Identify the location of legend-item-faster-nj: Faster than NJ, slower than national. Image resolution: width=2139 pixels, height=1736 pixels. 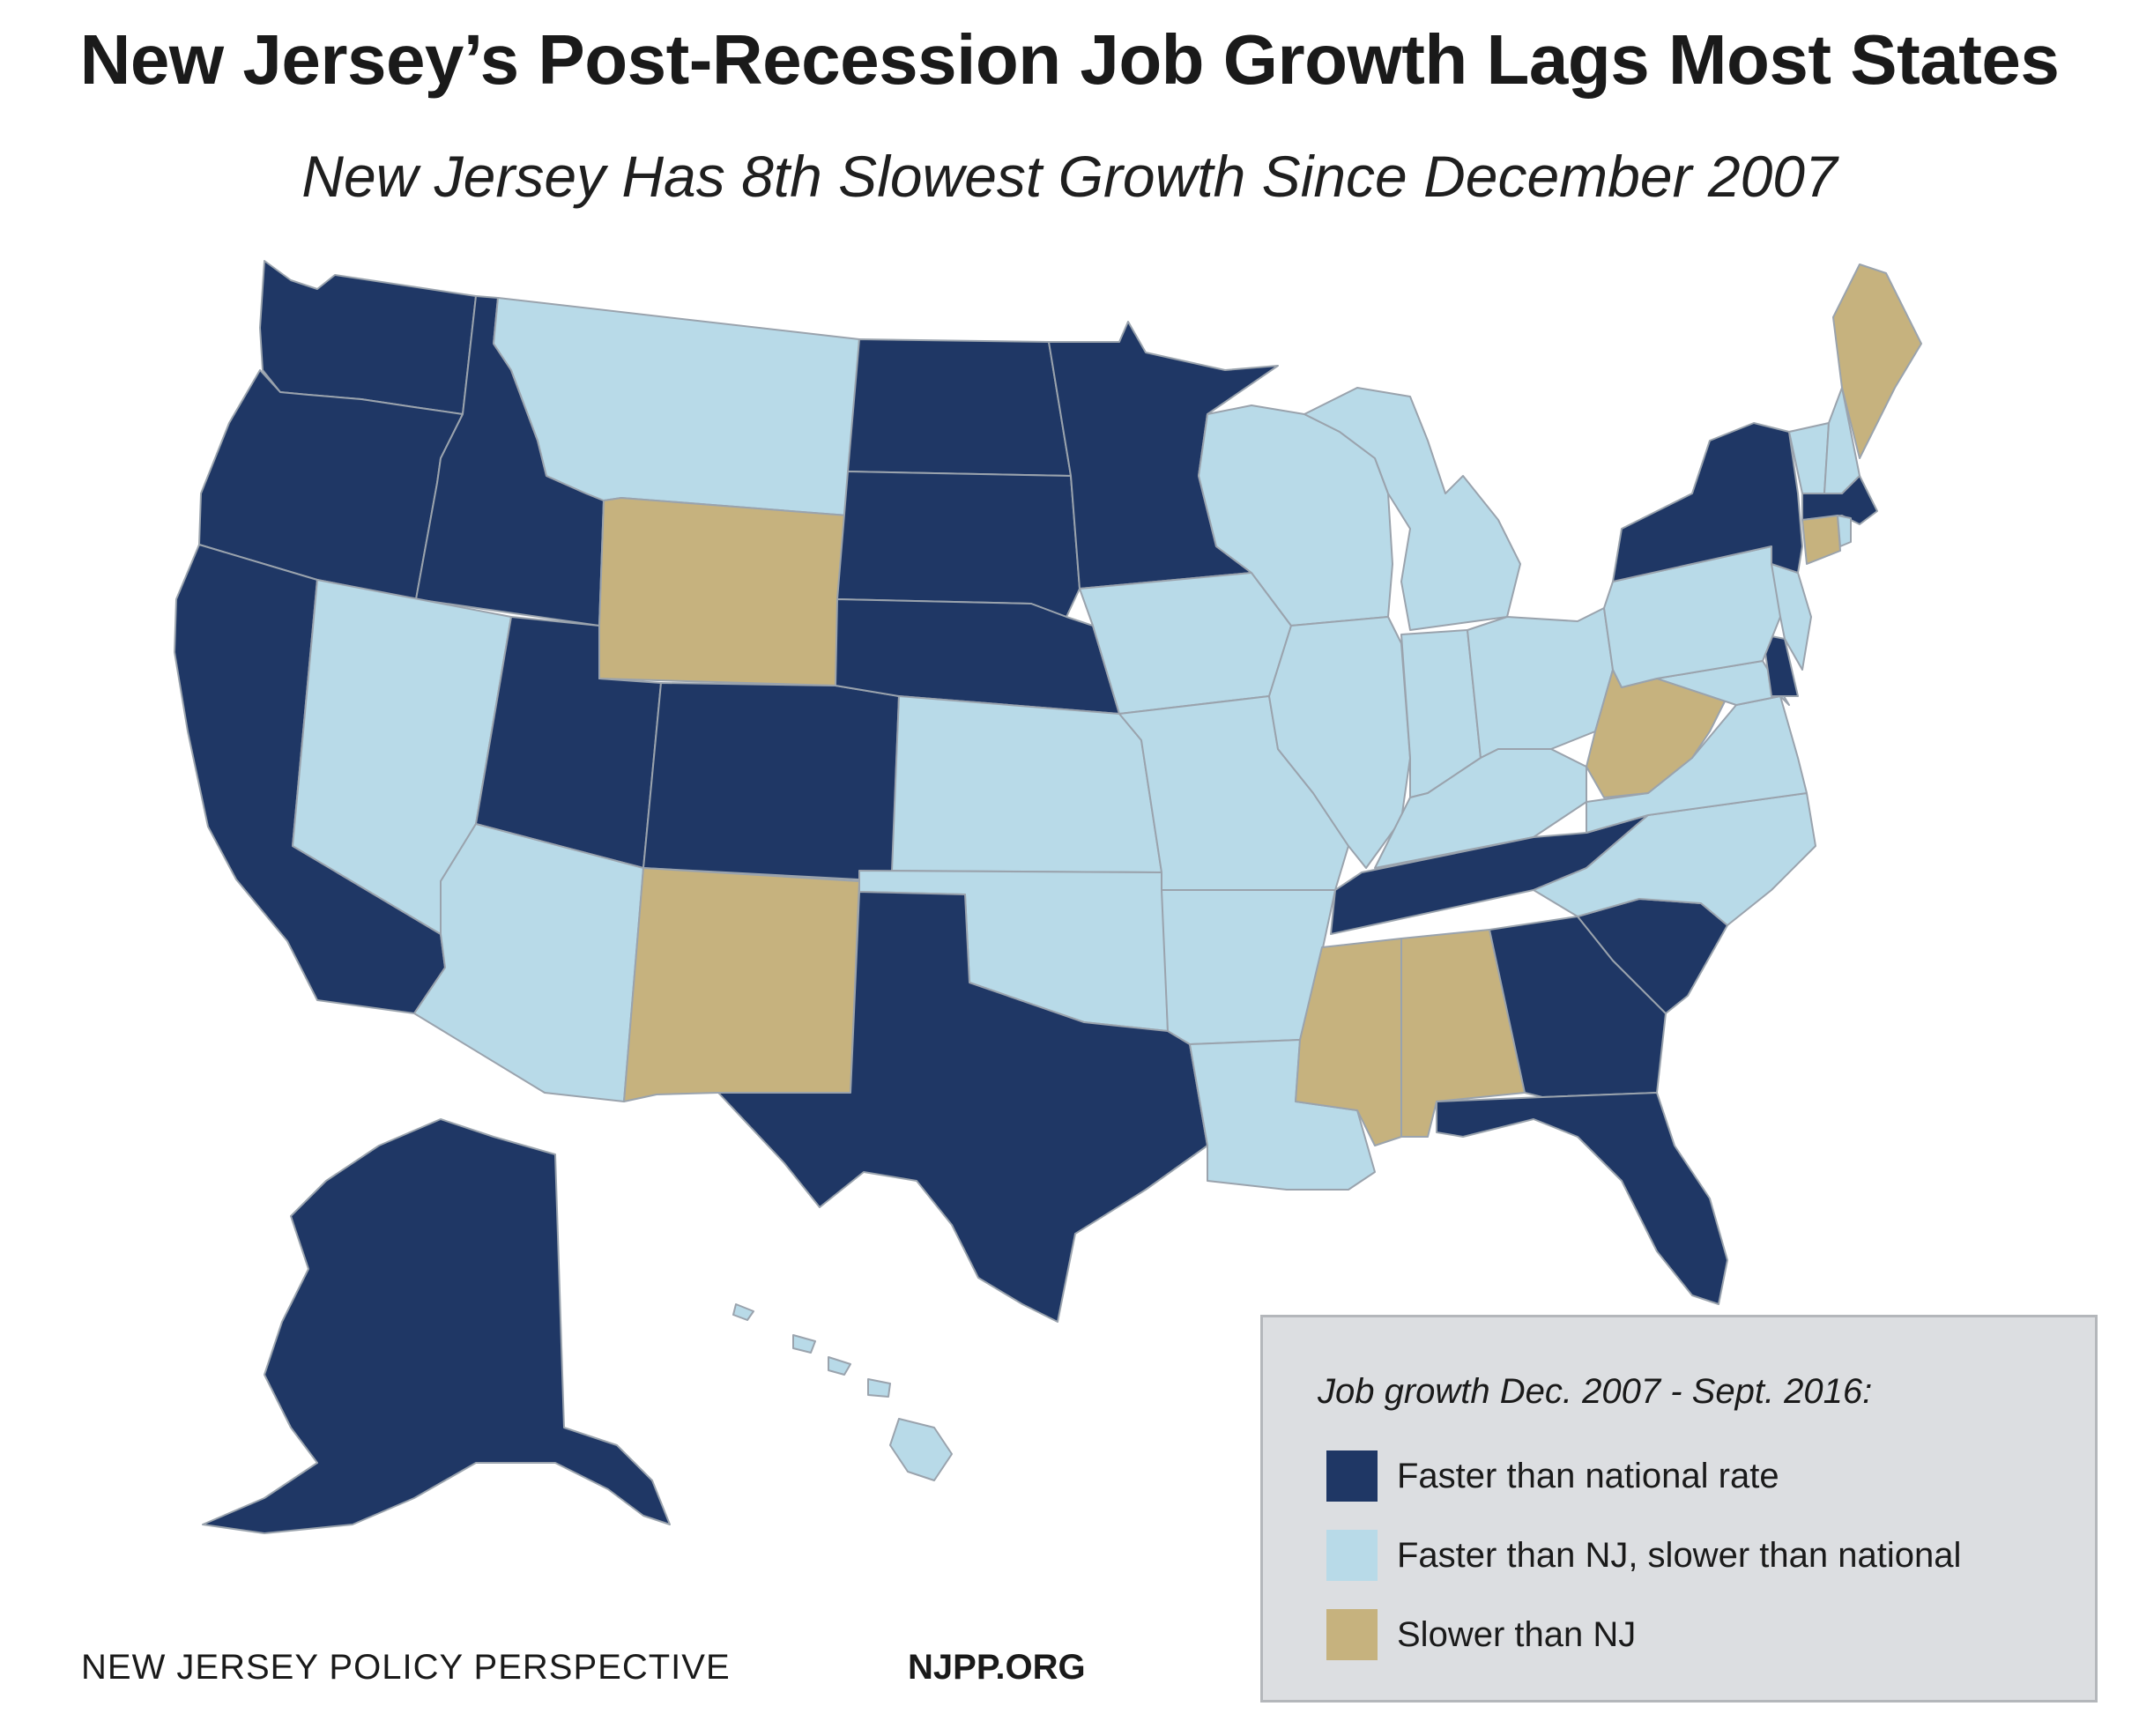
(1643, 1555).